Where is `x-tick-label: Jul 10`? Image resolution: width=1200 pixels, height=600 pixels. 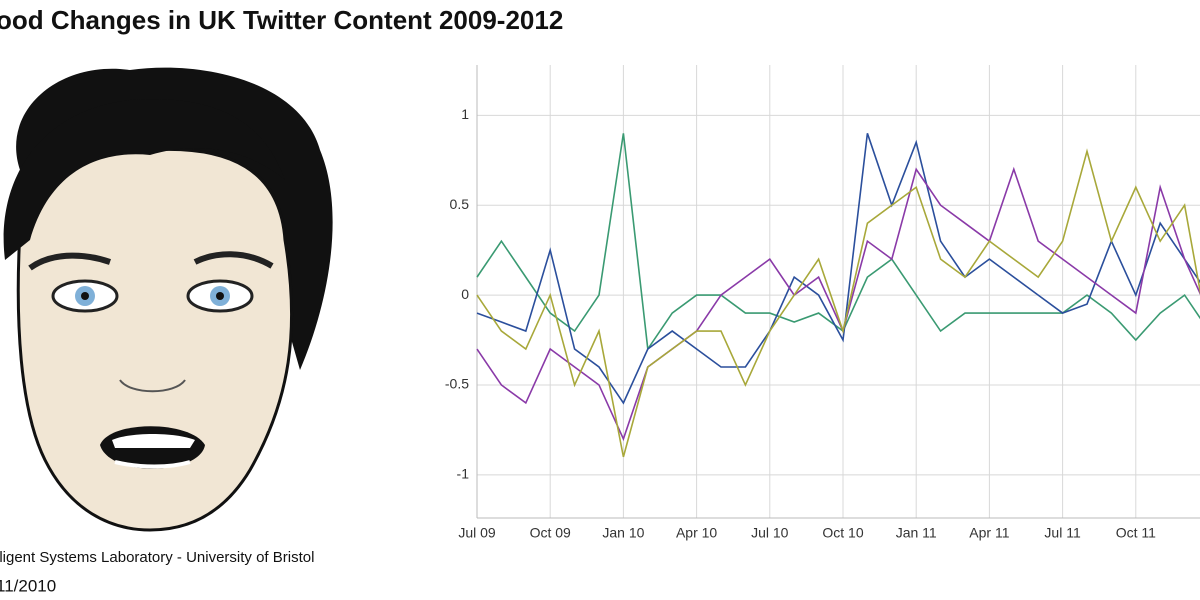 x-tick-label: Jul 10 is located at coordinates (770, 533).